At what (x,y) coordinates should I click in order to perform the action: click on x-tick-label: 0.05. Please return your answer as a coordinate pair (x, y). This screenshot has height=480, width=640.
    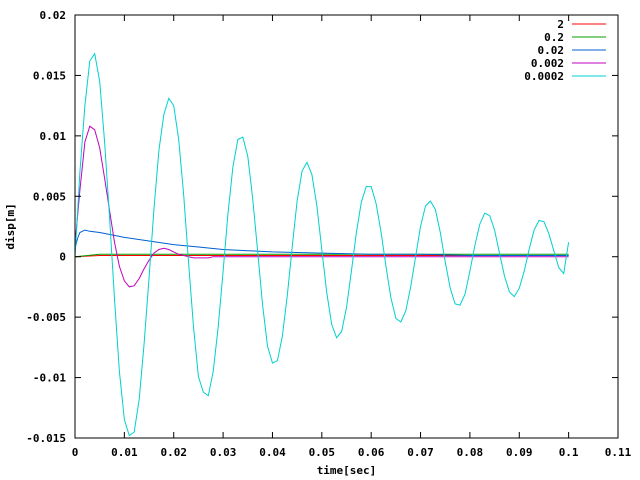
    Looking at the image, I should click on (322, 452).